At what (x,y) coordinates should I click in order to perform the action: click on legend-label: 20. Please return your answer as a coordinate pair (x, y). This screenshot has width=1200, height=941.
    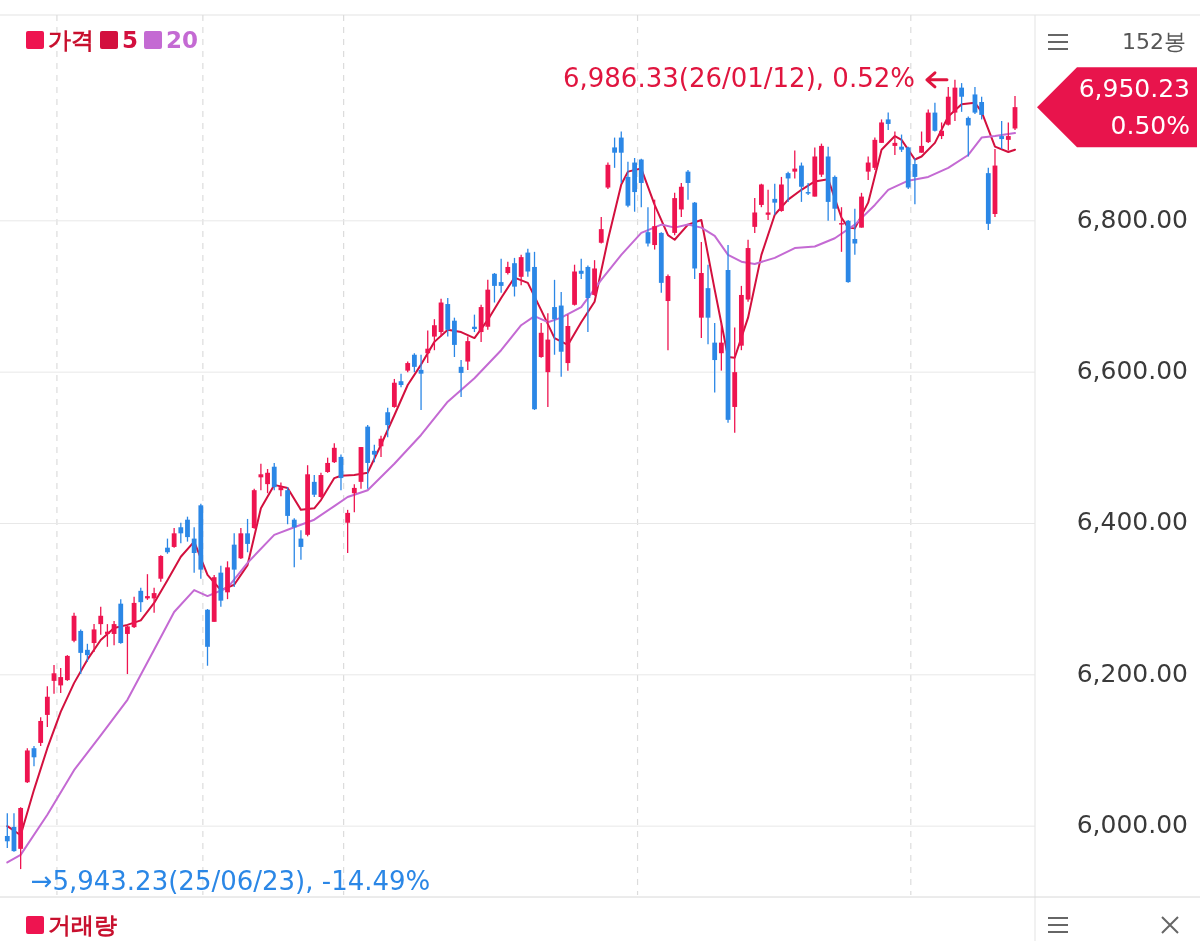
    Looking at the image, I should click on (182, 40).